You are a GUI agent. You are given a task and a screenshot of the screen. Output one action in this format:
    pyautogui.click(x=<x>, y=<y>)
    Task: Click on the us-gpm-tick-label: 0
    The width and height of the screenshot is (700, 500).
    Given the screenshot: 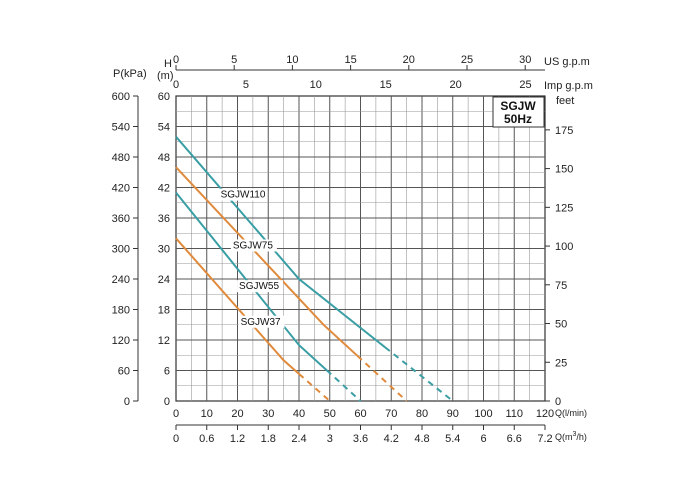 What is the action you would take?
    pyautogui.click(x=176, y=60)
    